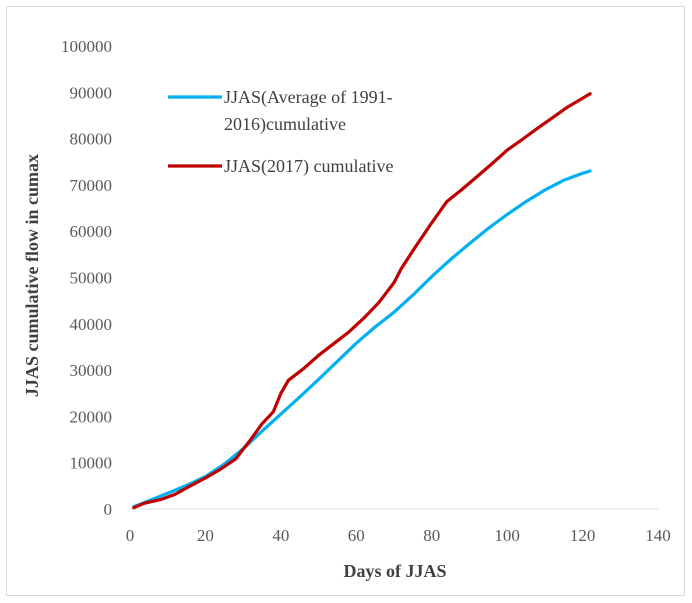 This screenshot has height=603, width=692. Describe the element at coordinates (356, 535) in the screenshot. I see `x-tick-label: 60` at that location.